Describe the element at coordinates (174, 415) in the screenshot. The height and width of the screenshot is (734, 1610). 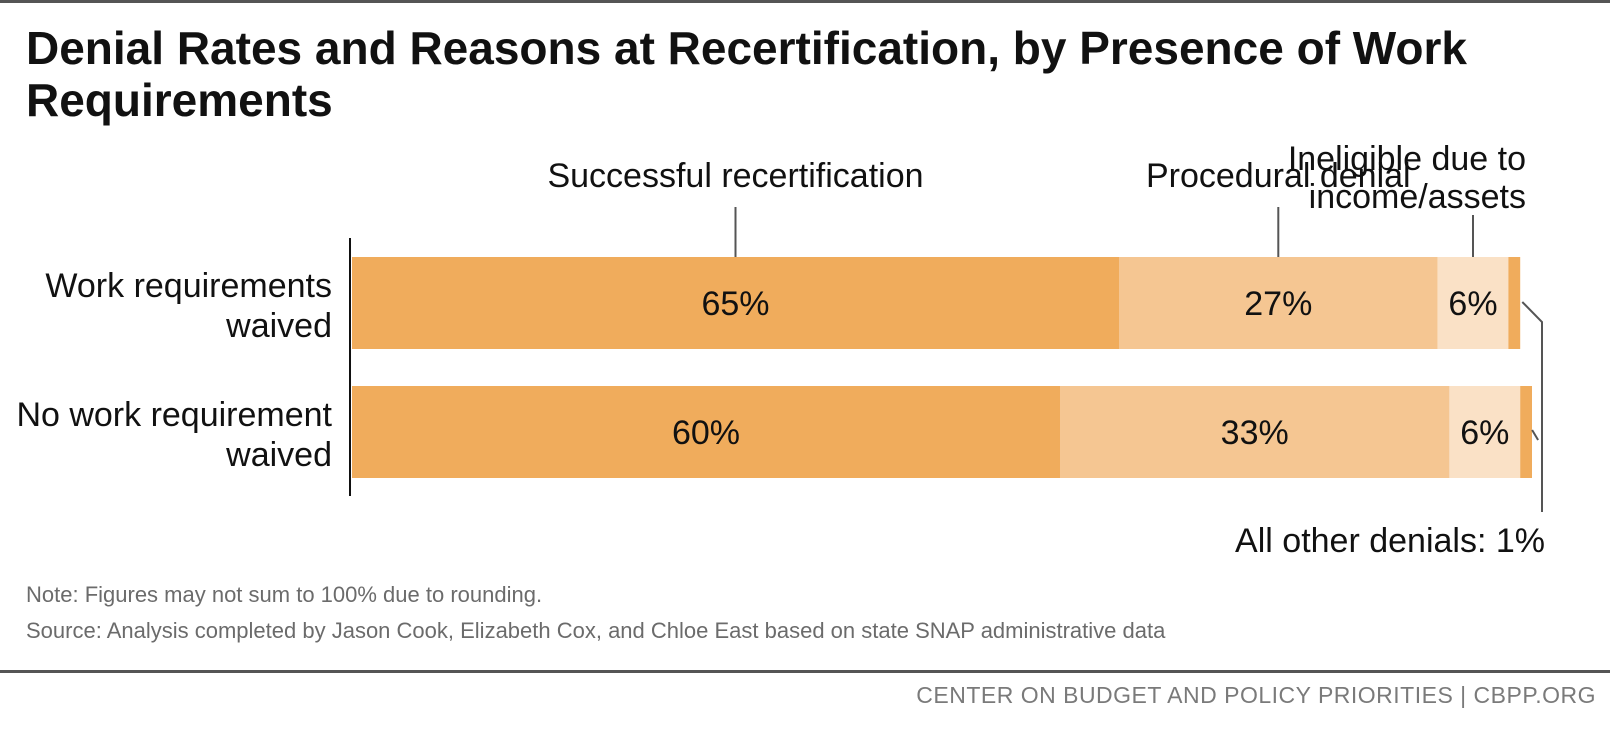
I see `category-label-2-line-1: No work requirement` at that location.